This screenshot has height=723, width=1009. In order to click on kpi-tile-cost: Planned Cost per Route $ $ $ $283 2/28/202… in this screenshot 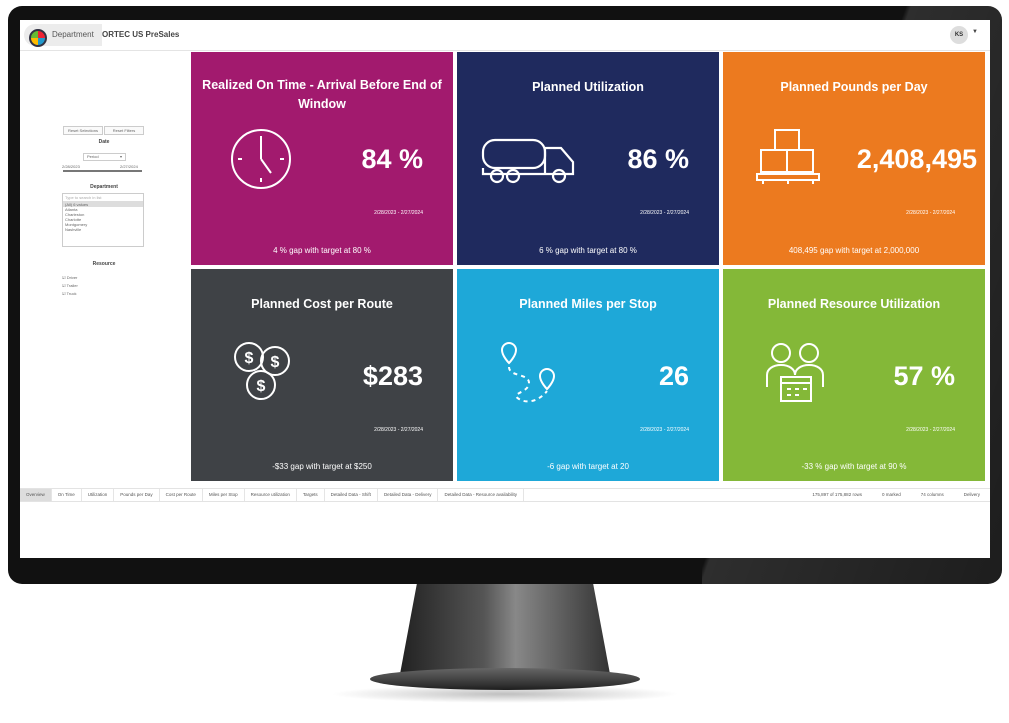, I will do `click(322, 374)`.